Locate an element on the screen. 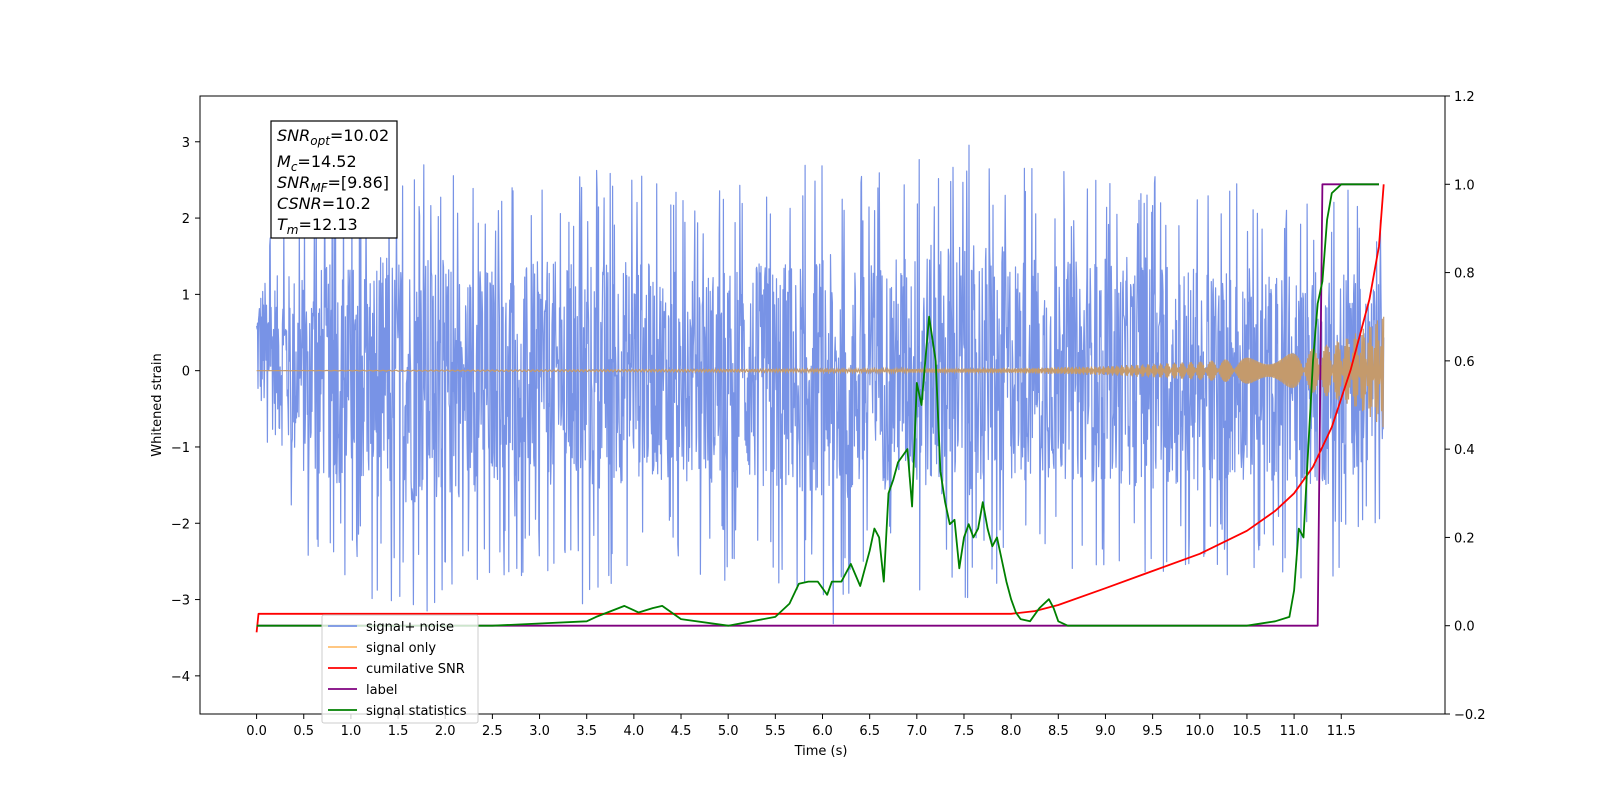 This screenshot has height=800, width=1600. y2-tick-label: 0.8 is located at coordinates (1464, 274).